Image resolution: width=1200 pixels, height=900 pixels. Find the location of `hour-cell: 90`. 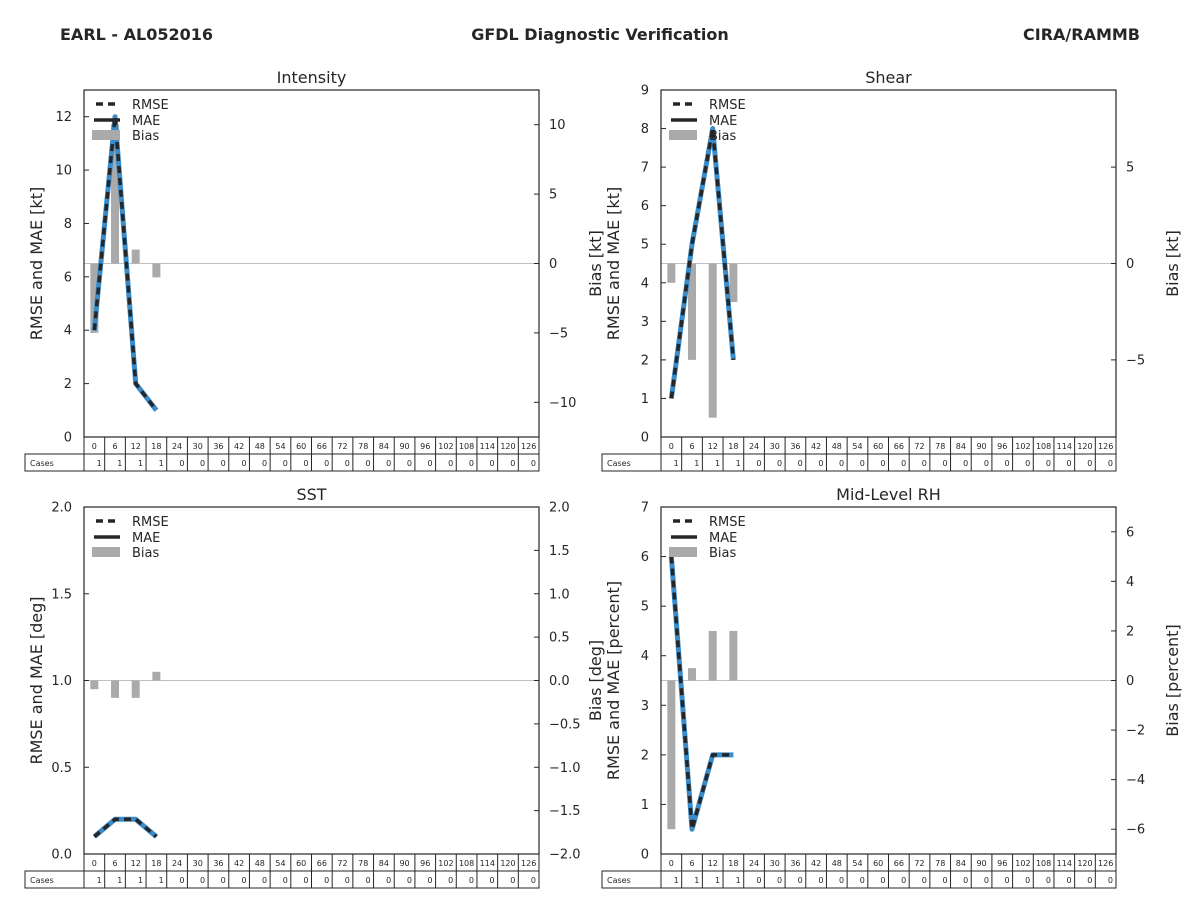

hour-cell: 90 is located at coordinates (404, 863).